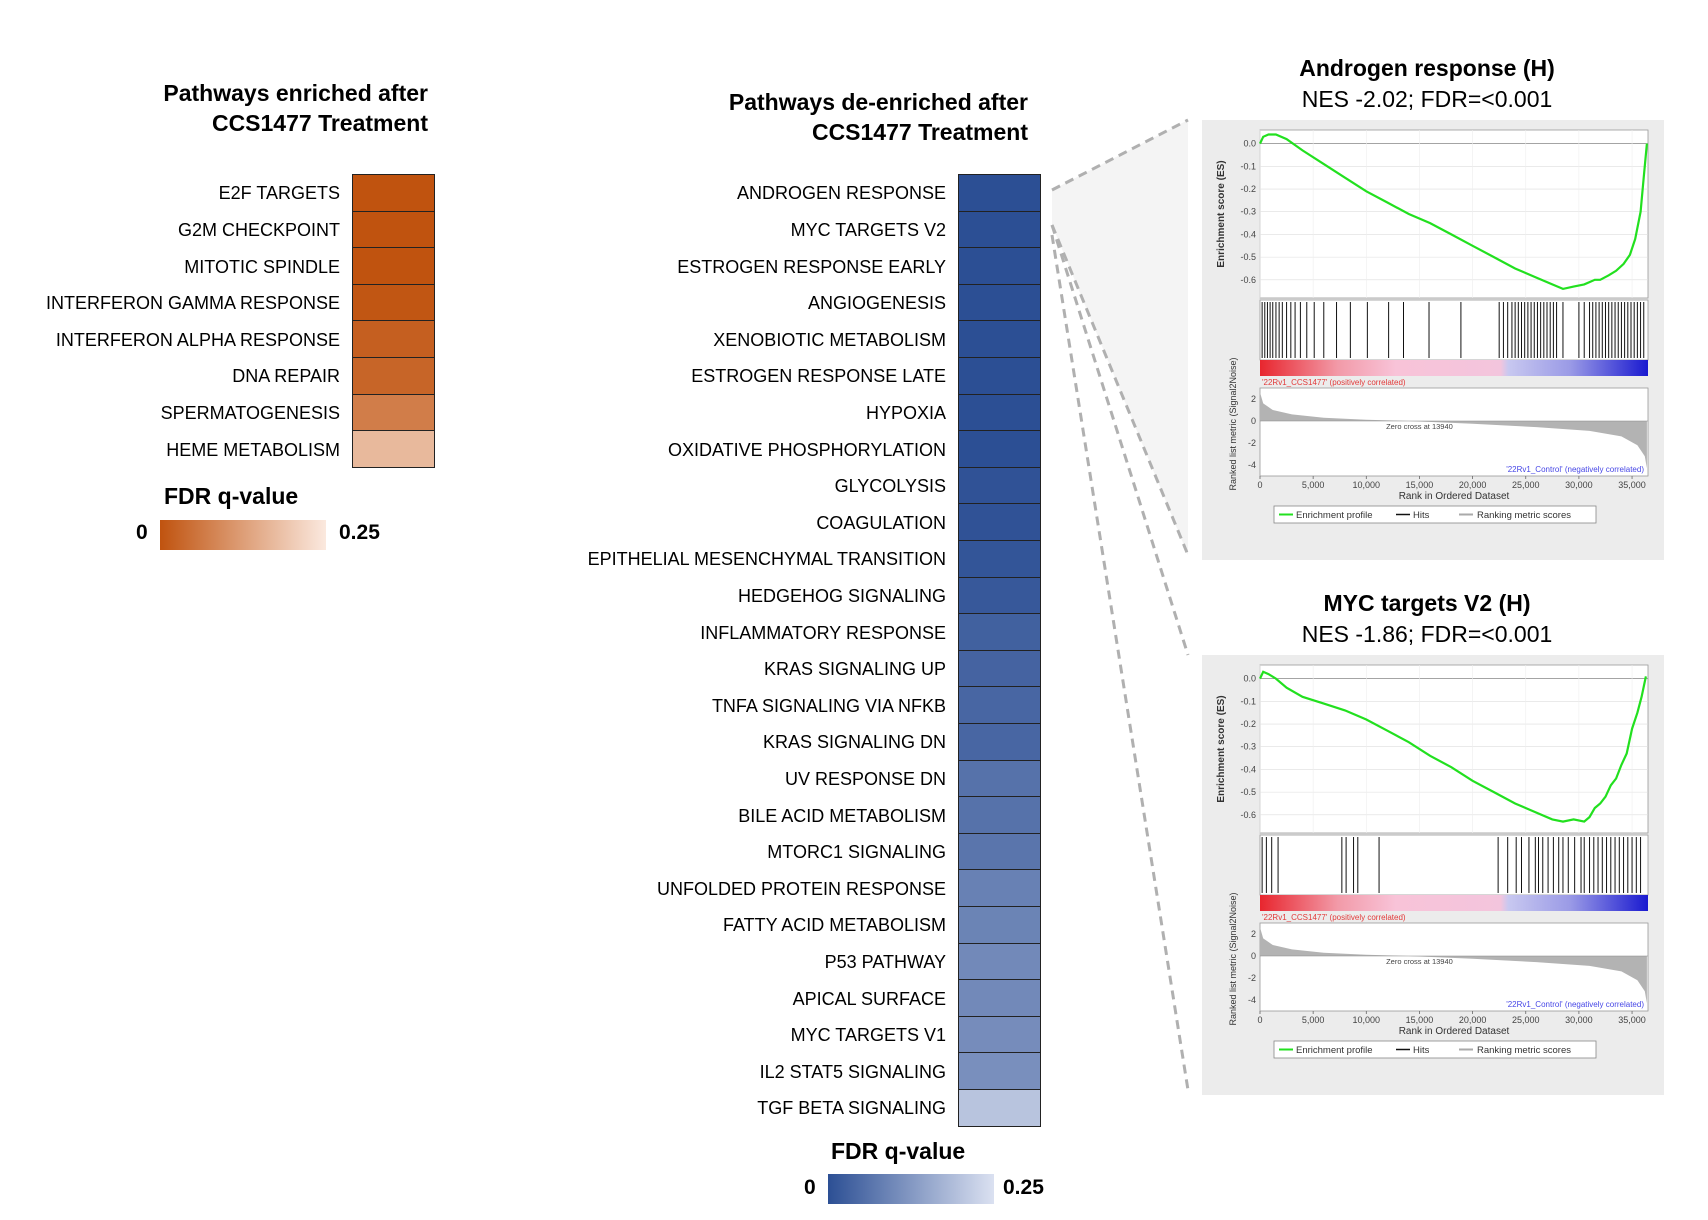  Describe the element at coordinates (801, 888) in the screenshot. I see `heatmap-row-label: UNFOLDED PROTEIN RESPONSE` at that location.